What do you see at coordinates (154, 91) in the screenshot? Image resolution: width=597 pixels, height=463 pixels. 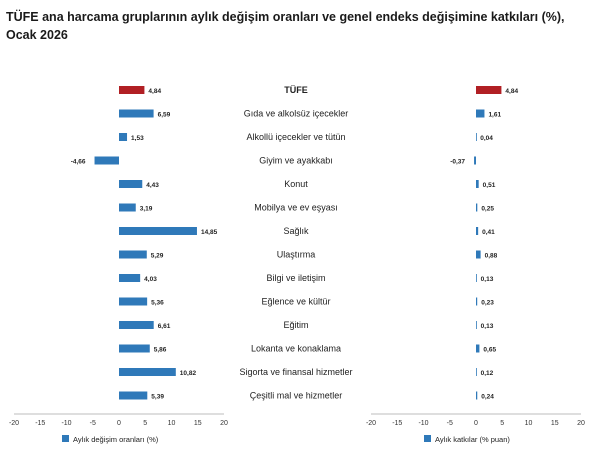 I see `left-chart-data-label: 4,84` at bounding box center [154, 91].